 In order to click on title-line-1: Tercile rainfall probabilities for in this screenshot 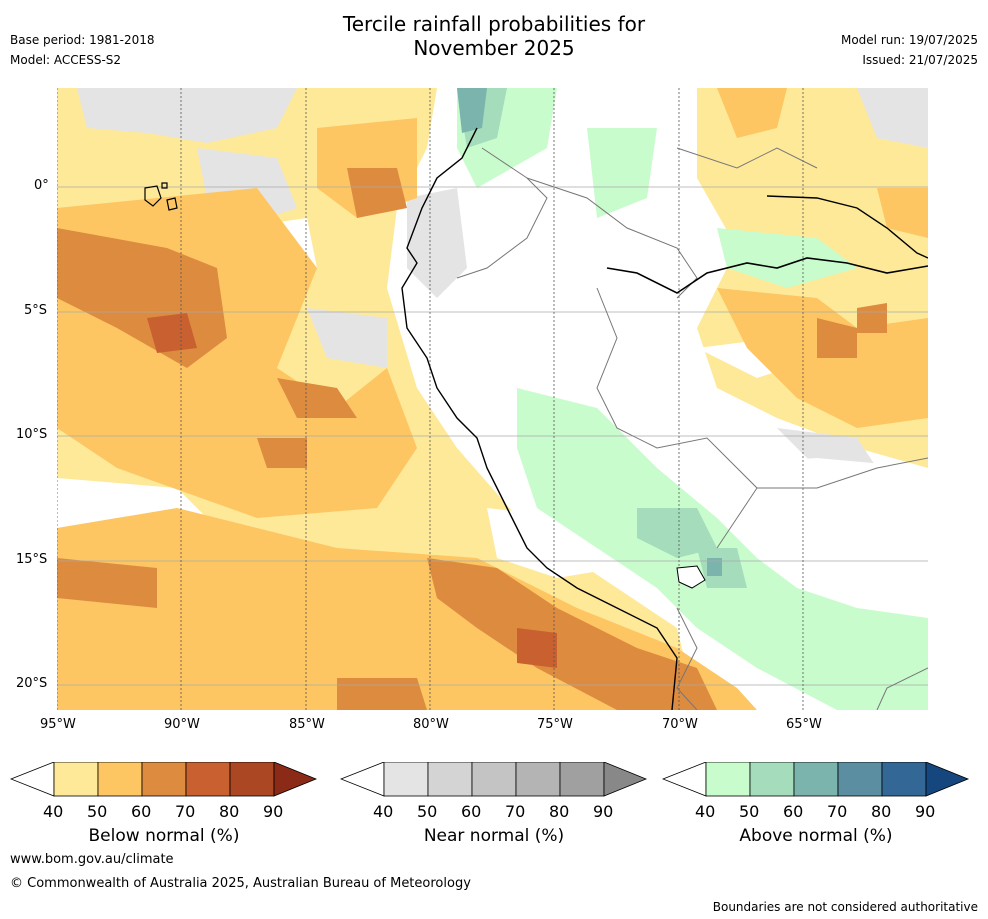, I will do `click(494, 24)`.